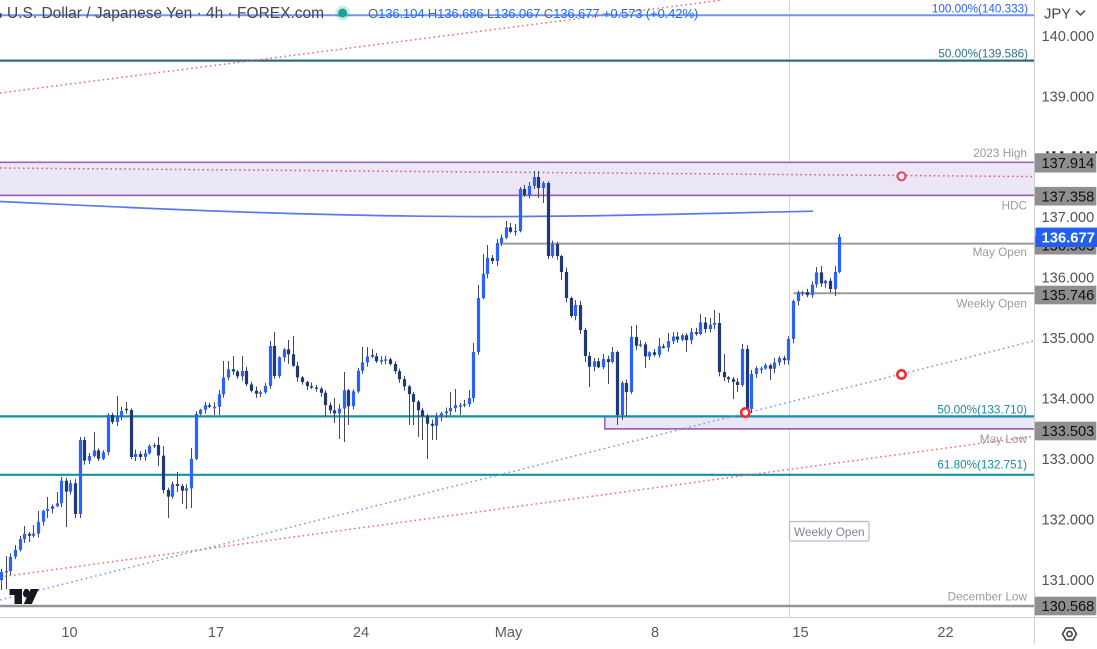 The height and width of the screenshot is (649, 1097). What do you see at coordinates (361, 633) in the screenshot?
I see `svg-text: 24` at bounding box center [361, 633].